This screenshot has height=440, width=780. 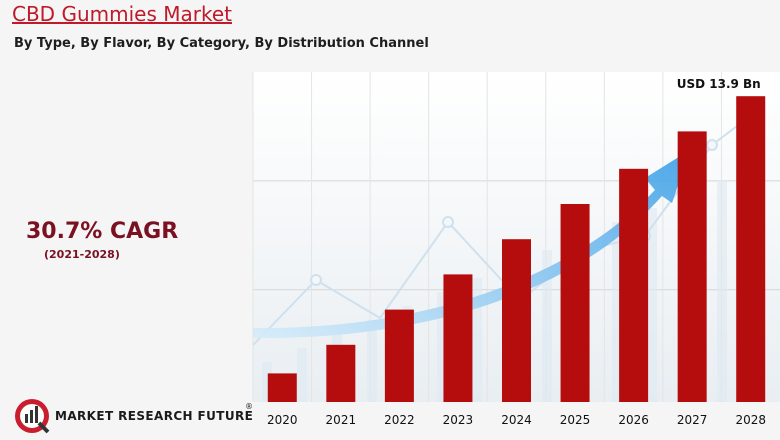 I want to click on x-axis-ticks: 2020 2021 2022 2023 2024 2025 2026 2027 2028, so click(x=516, y=420).